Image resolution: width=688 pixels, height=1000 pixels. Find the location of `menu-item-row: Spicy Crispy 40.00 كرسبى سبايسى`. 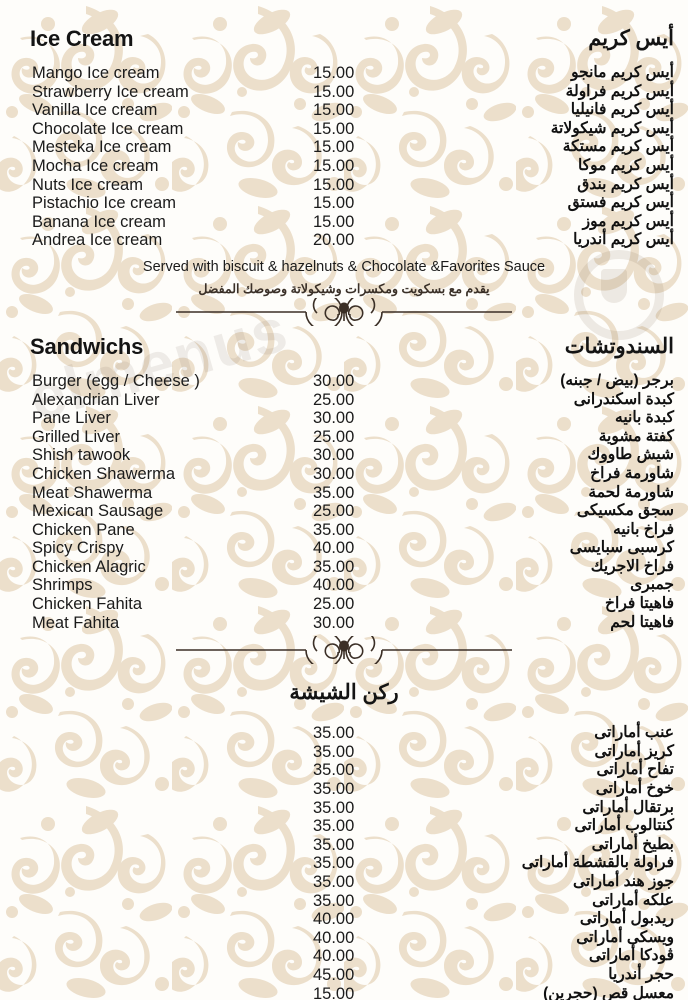

menu-item-row: Spicy Crispy 40.00 كرسبى سبايسى is located at coordinates (344, 548).